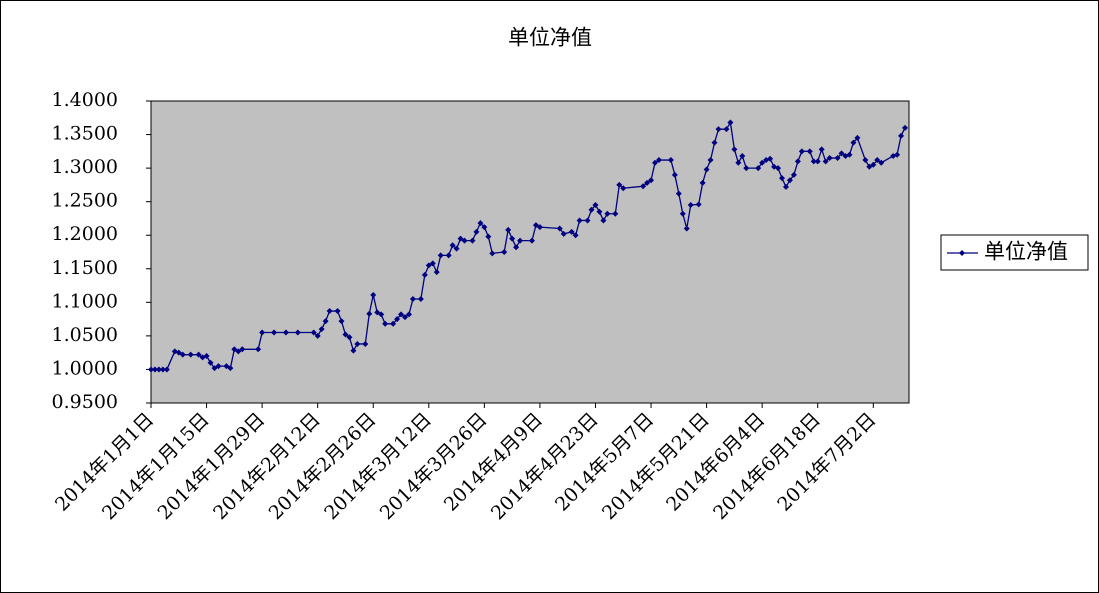 The image size is (1099, 593). I want to click on y-tick-label: 1.3000, so click(85, 167).